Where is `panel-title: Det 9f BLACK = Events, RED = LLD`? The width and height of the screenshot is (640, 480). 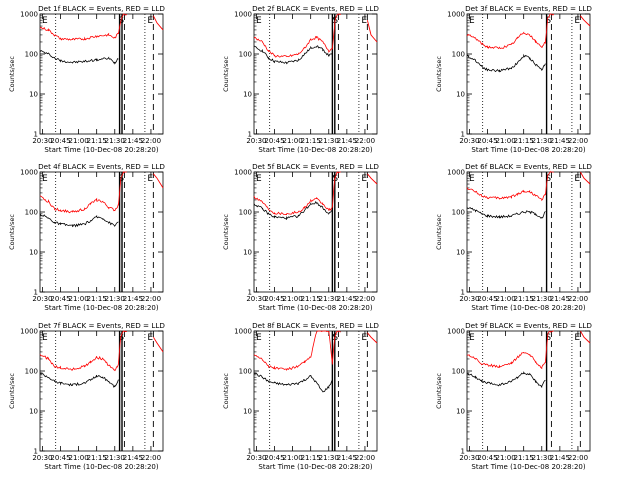 panel-title: Det 9f BLACK = Events, RED = LLD is located at coordinates (528, 325).